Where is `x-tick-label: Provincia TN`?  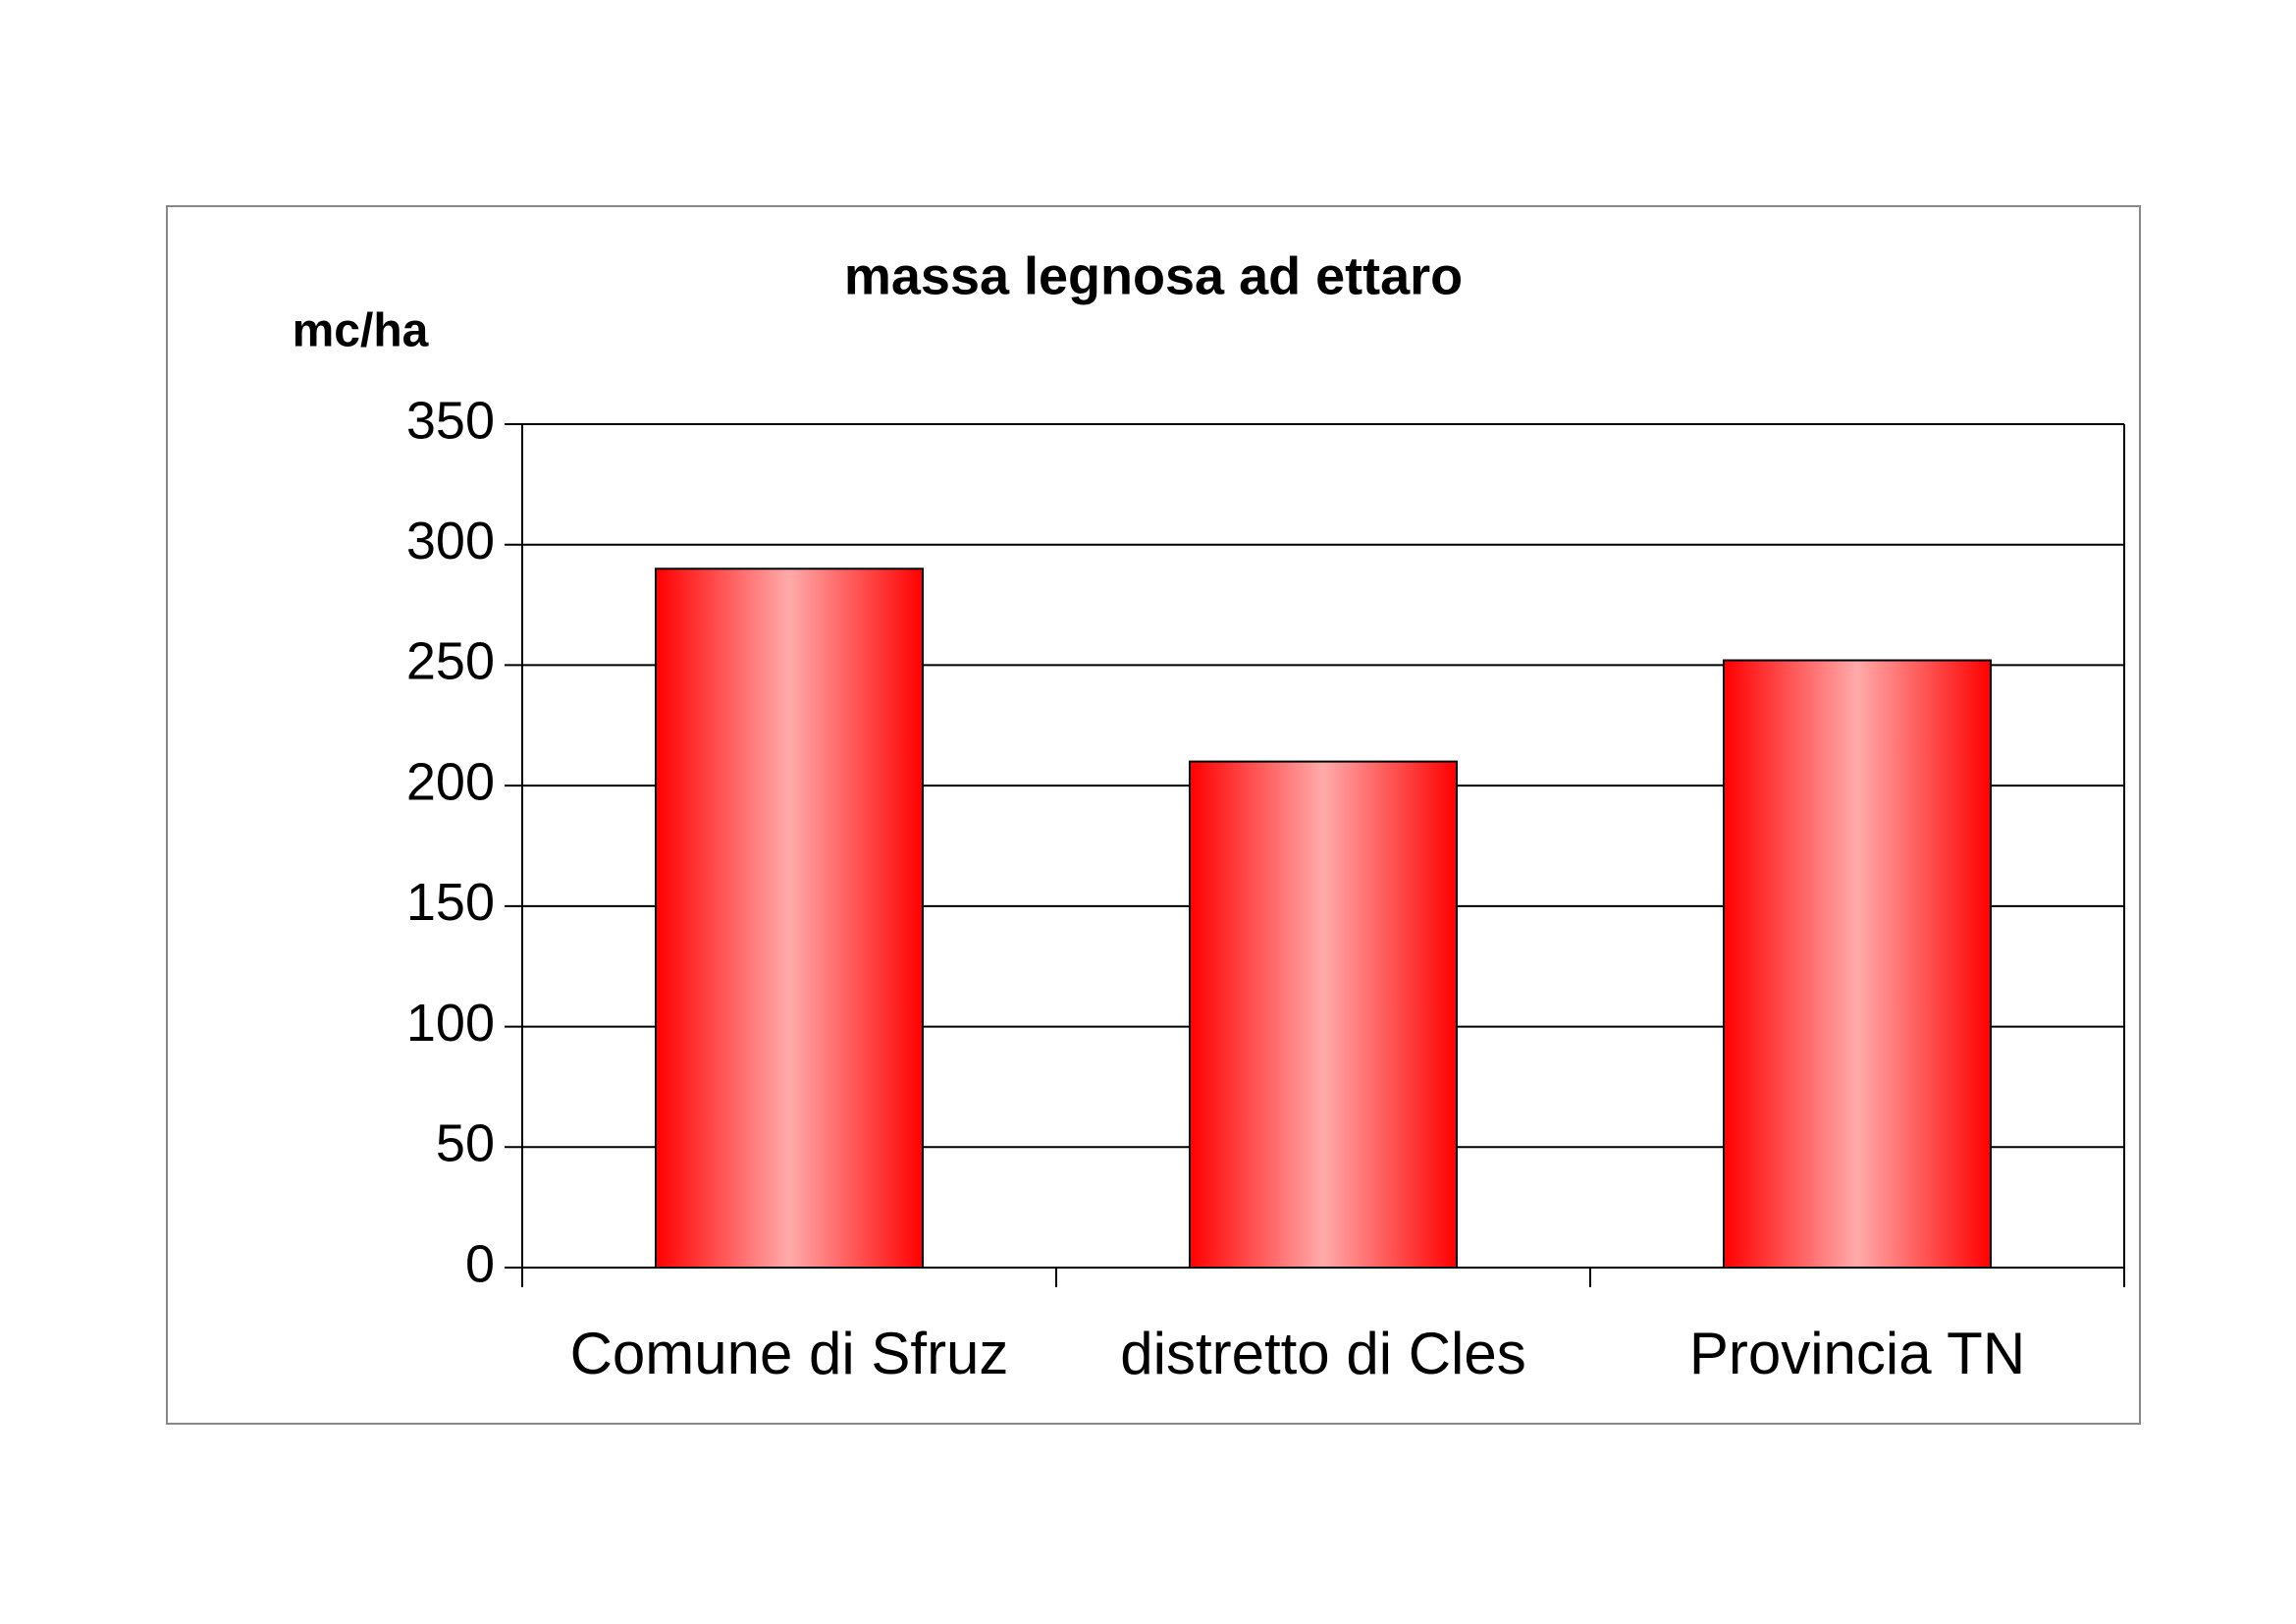
x-tick-label: Provincia TN is located at coordinates (1857, 1353).